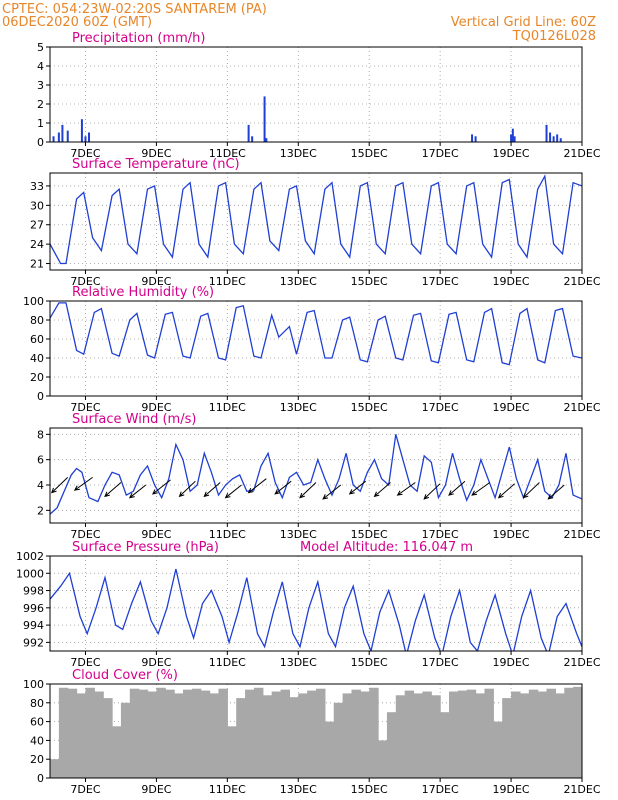 The width and height of the screenshot is (618, 800). What do you see at coordinates (37, 264) in the screenshot?
I see `y-tick-label: 21` at bounding box center [37, 264].